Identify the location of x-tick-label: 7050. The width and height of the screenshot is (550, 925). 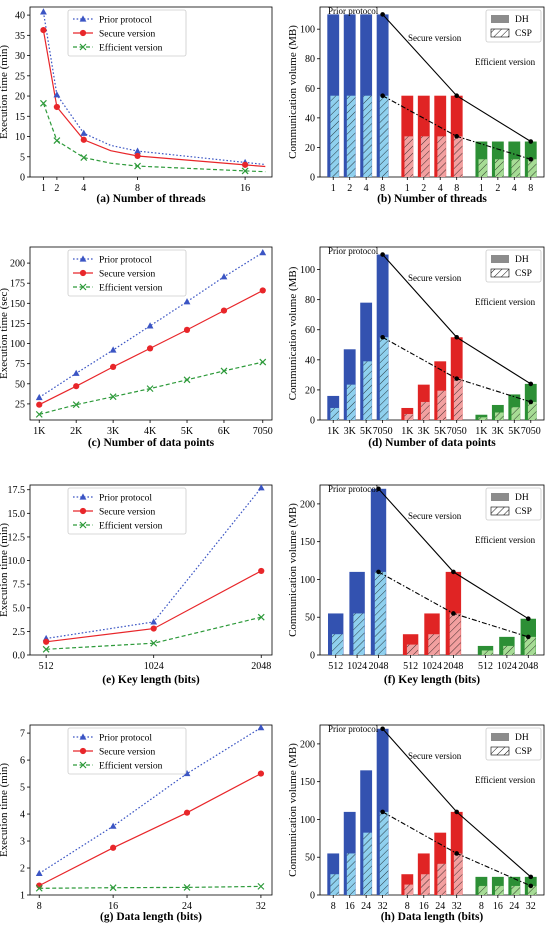
(457, 431).